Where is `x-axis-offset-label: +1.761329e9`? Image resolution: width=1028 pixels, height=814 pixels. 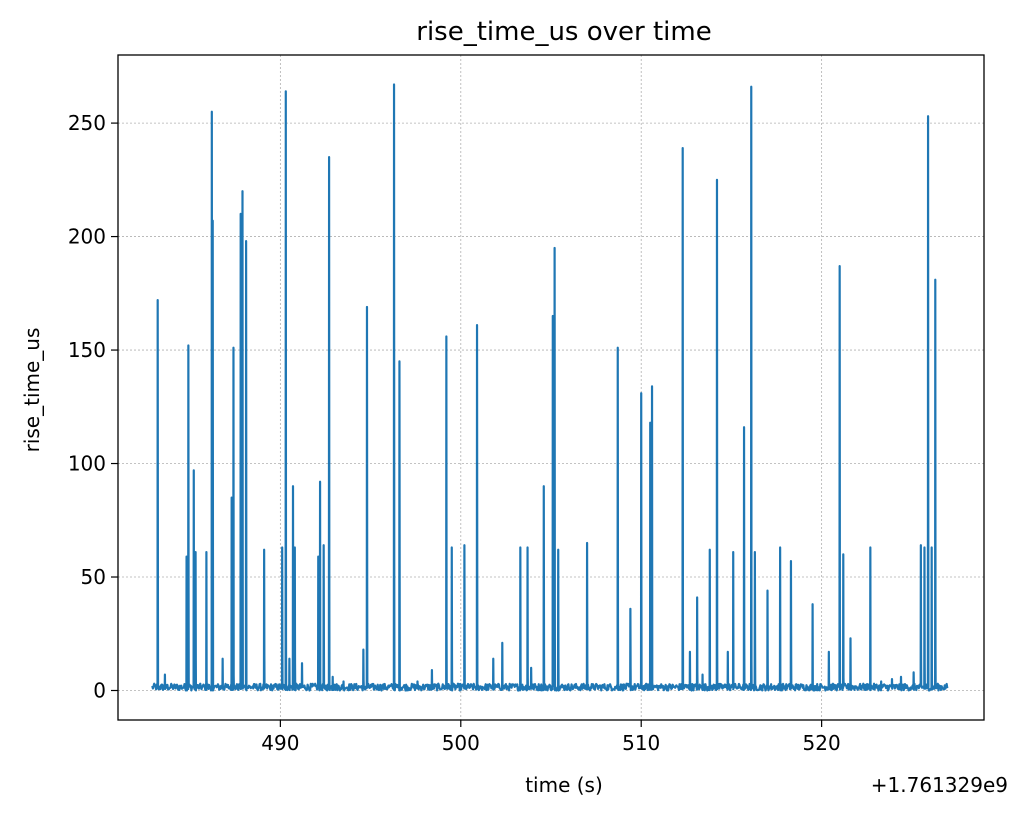
x-axis-offset-label: +1.761329e9 is located at coordinates (939, 785).